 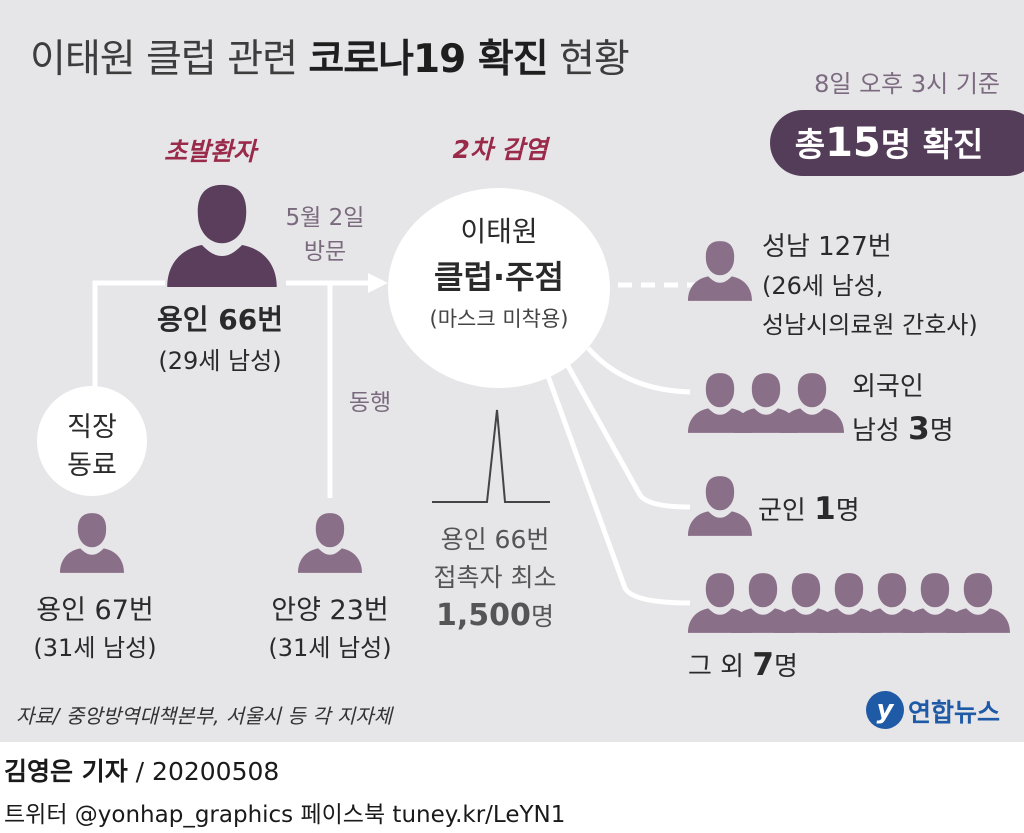 What do you see at coordinates (92, 543) in the screenshot?
I see `yongin67-person-icon` at bounding box center [92, 543].